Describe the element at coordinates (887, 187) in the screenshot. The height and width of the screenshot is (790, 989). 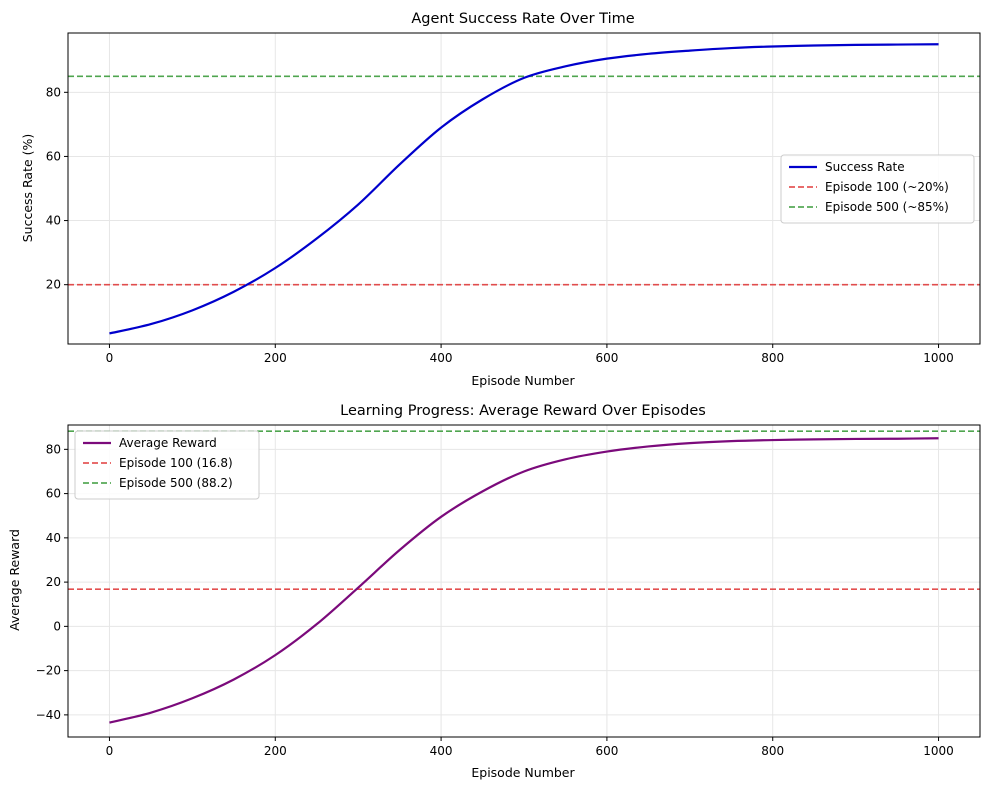
I see `legend-label: Episode 100 (~20%)` at that location.